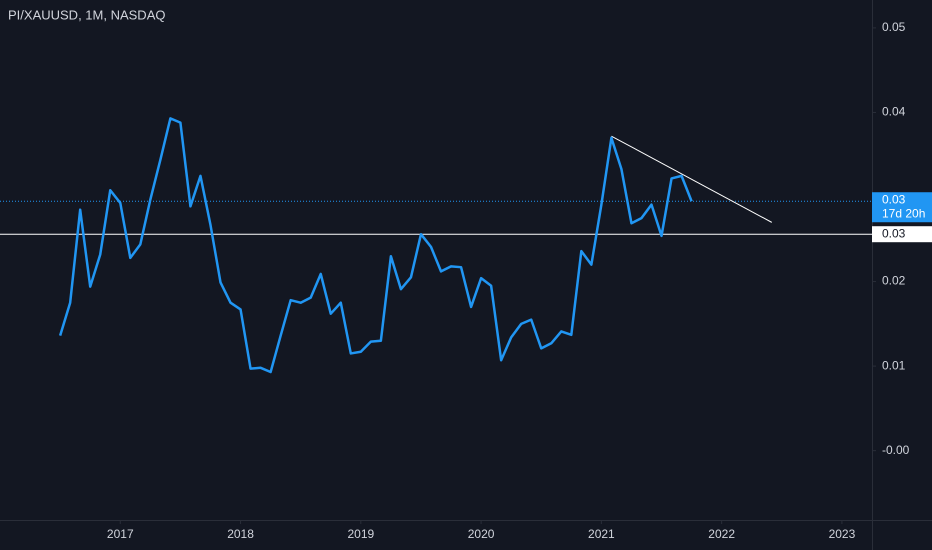 Image resolution: width=932 pixels, height=550 pixels. Describe the element at coordinates (240, 534) in the screenshot. I see `x-tick-label: 2018` at that location.